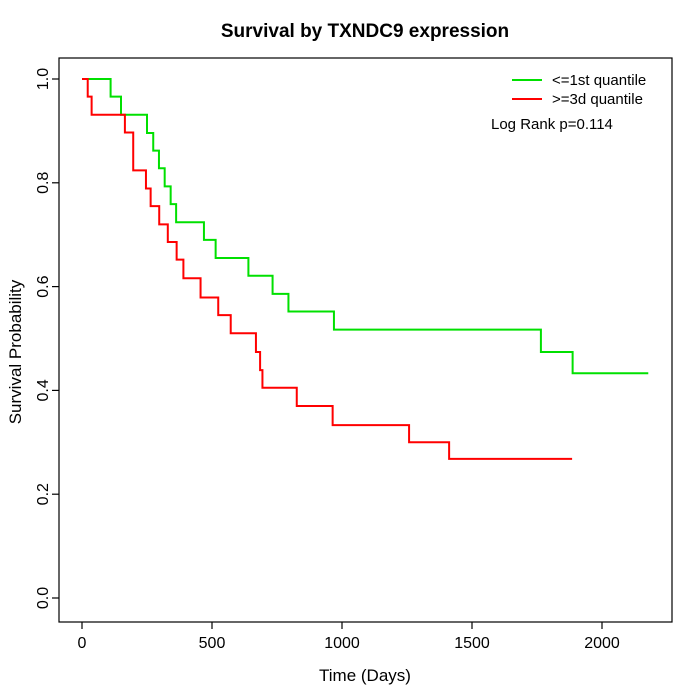 This screenshot has height=700, width=700. What do you see at coordinates (43, 390) in the screenshot?
I see `y-tick-label: 0.4` at bounding box center [43, 390].